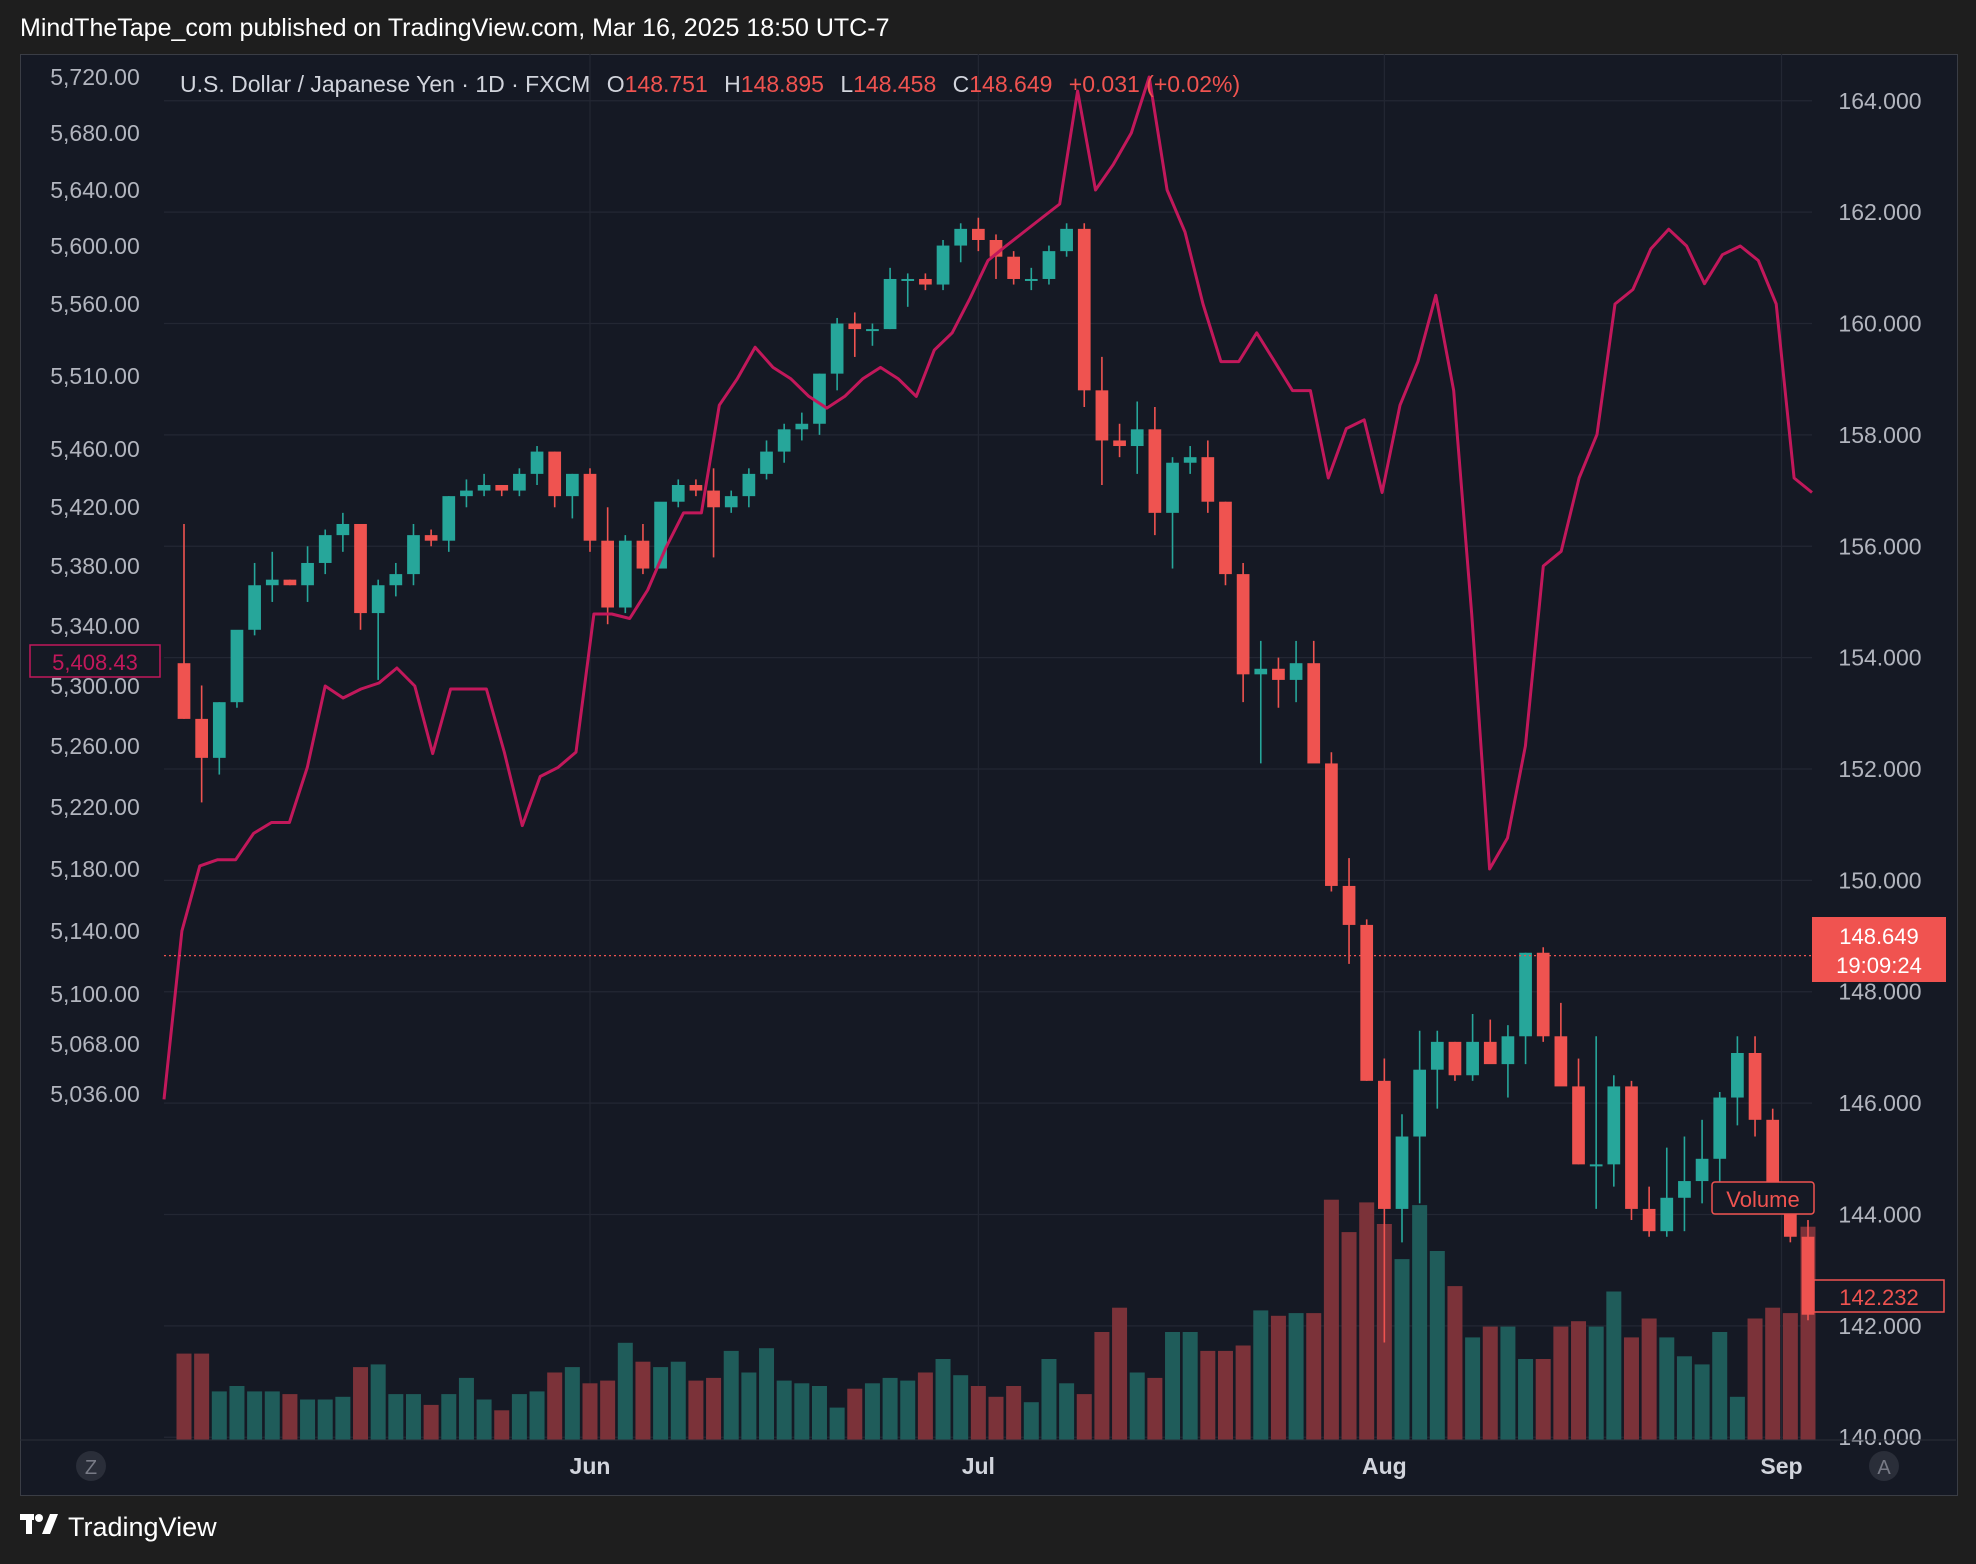 The image size is (1976, 1564). What do you see at coordinates (95, 376) in the screenshot?
I see `left-axis-tick: 5,510.00` at bounding box center [95, 376].